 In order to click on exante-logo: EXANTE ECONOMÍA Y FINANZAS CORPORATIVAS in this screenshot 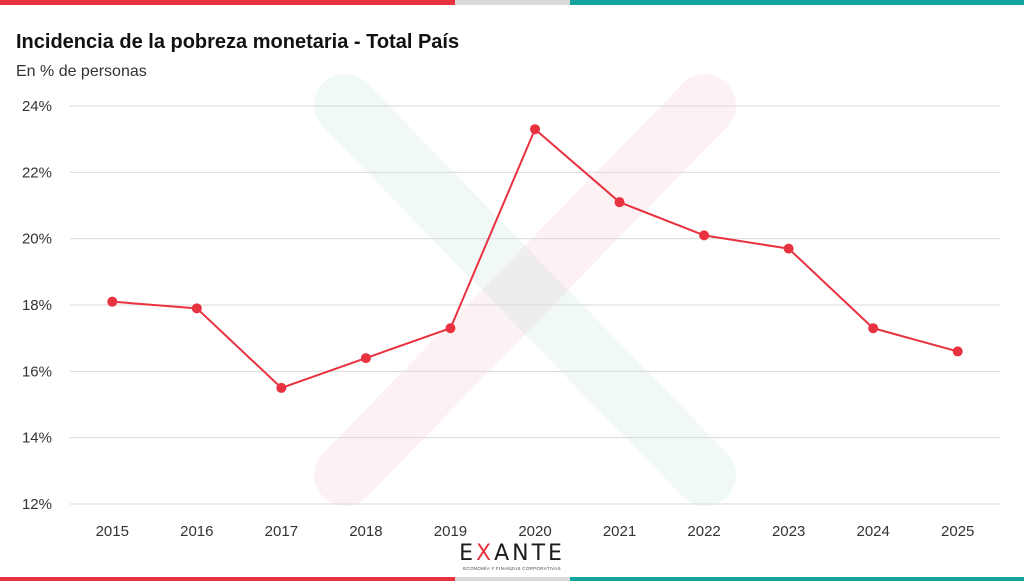, I will do `click(512, 556)`.